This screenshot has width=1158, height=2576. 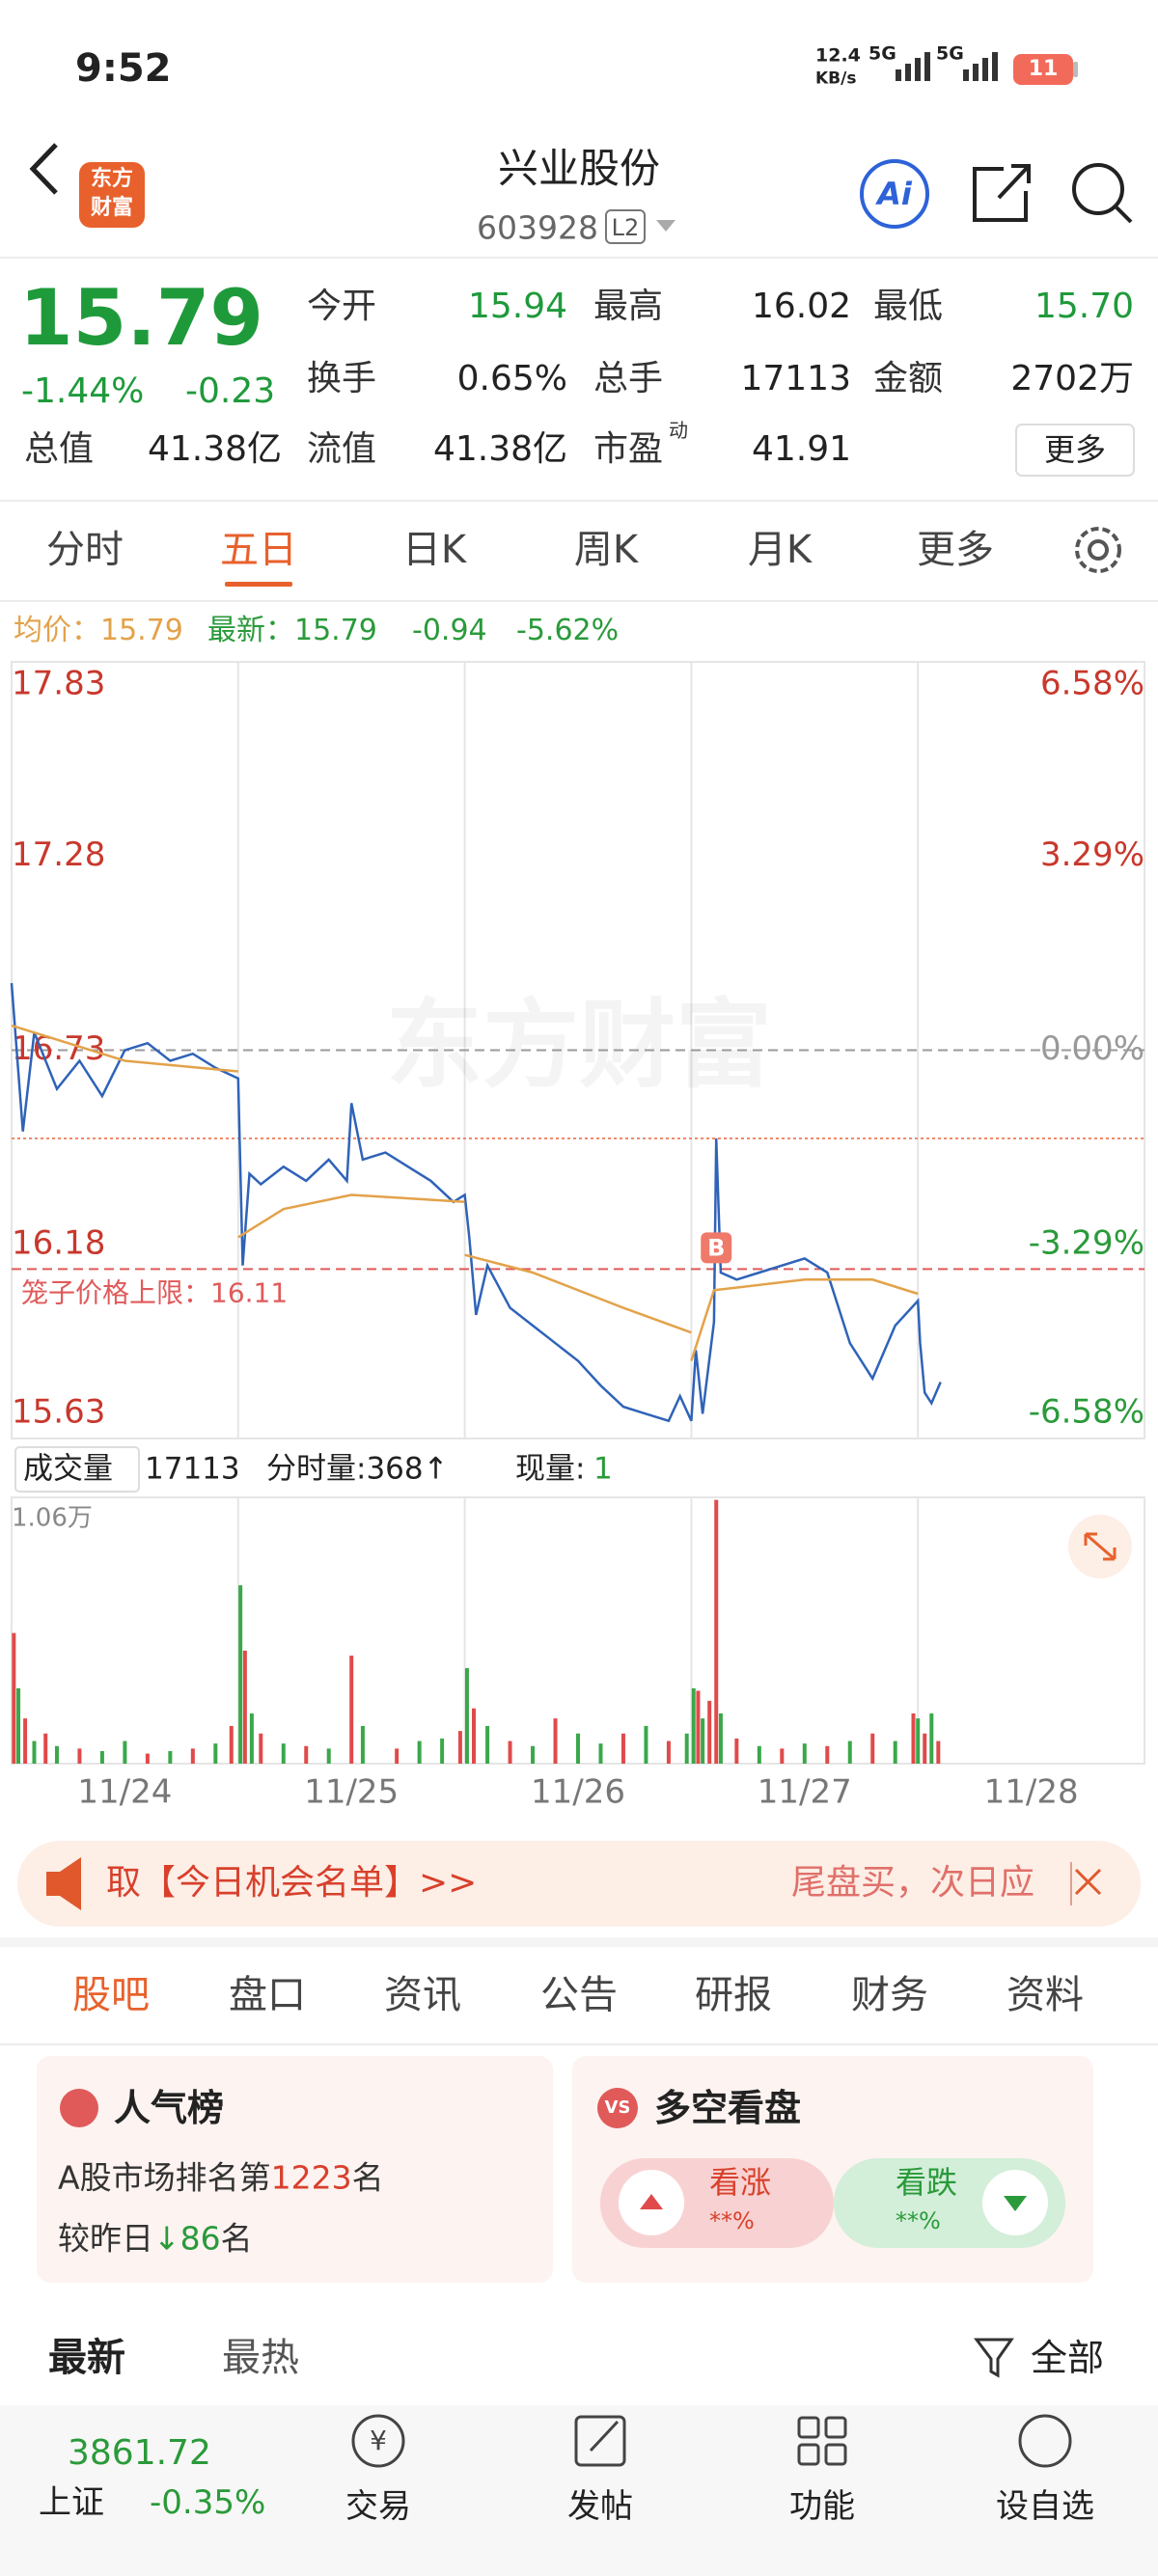 I want to click on nav-item: 交易, so click(x=378, y=2506).